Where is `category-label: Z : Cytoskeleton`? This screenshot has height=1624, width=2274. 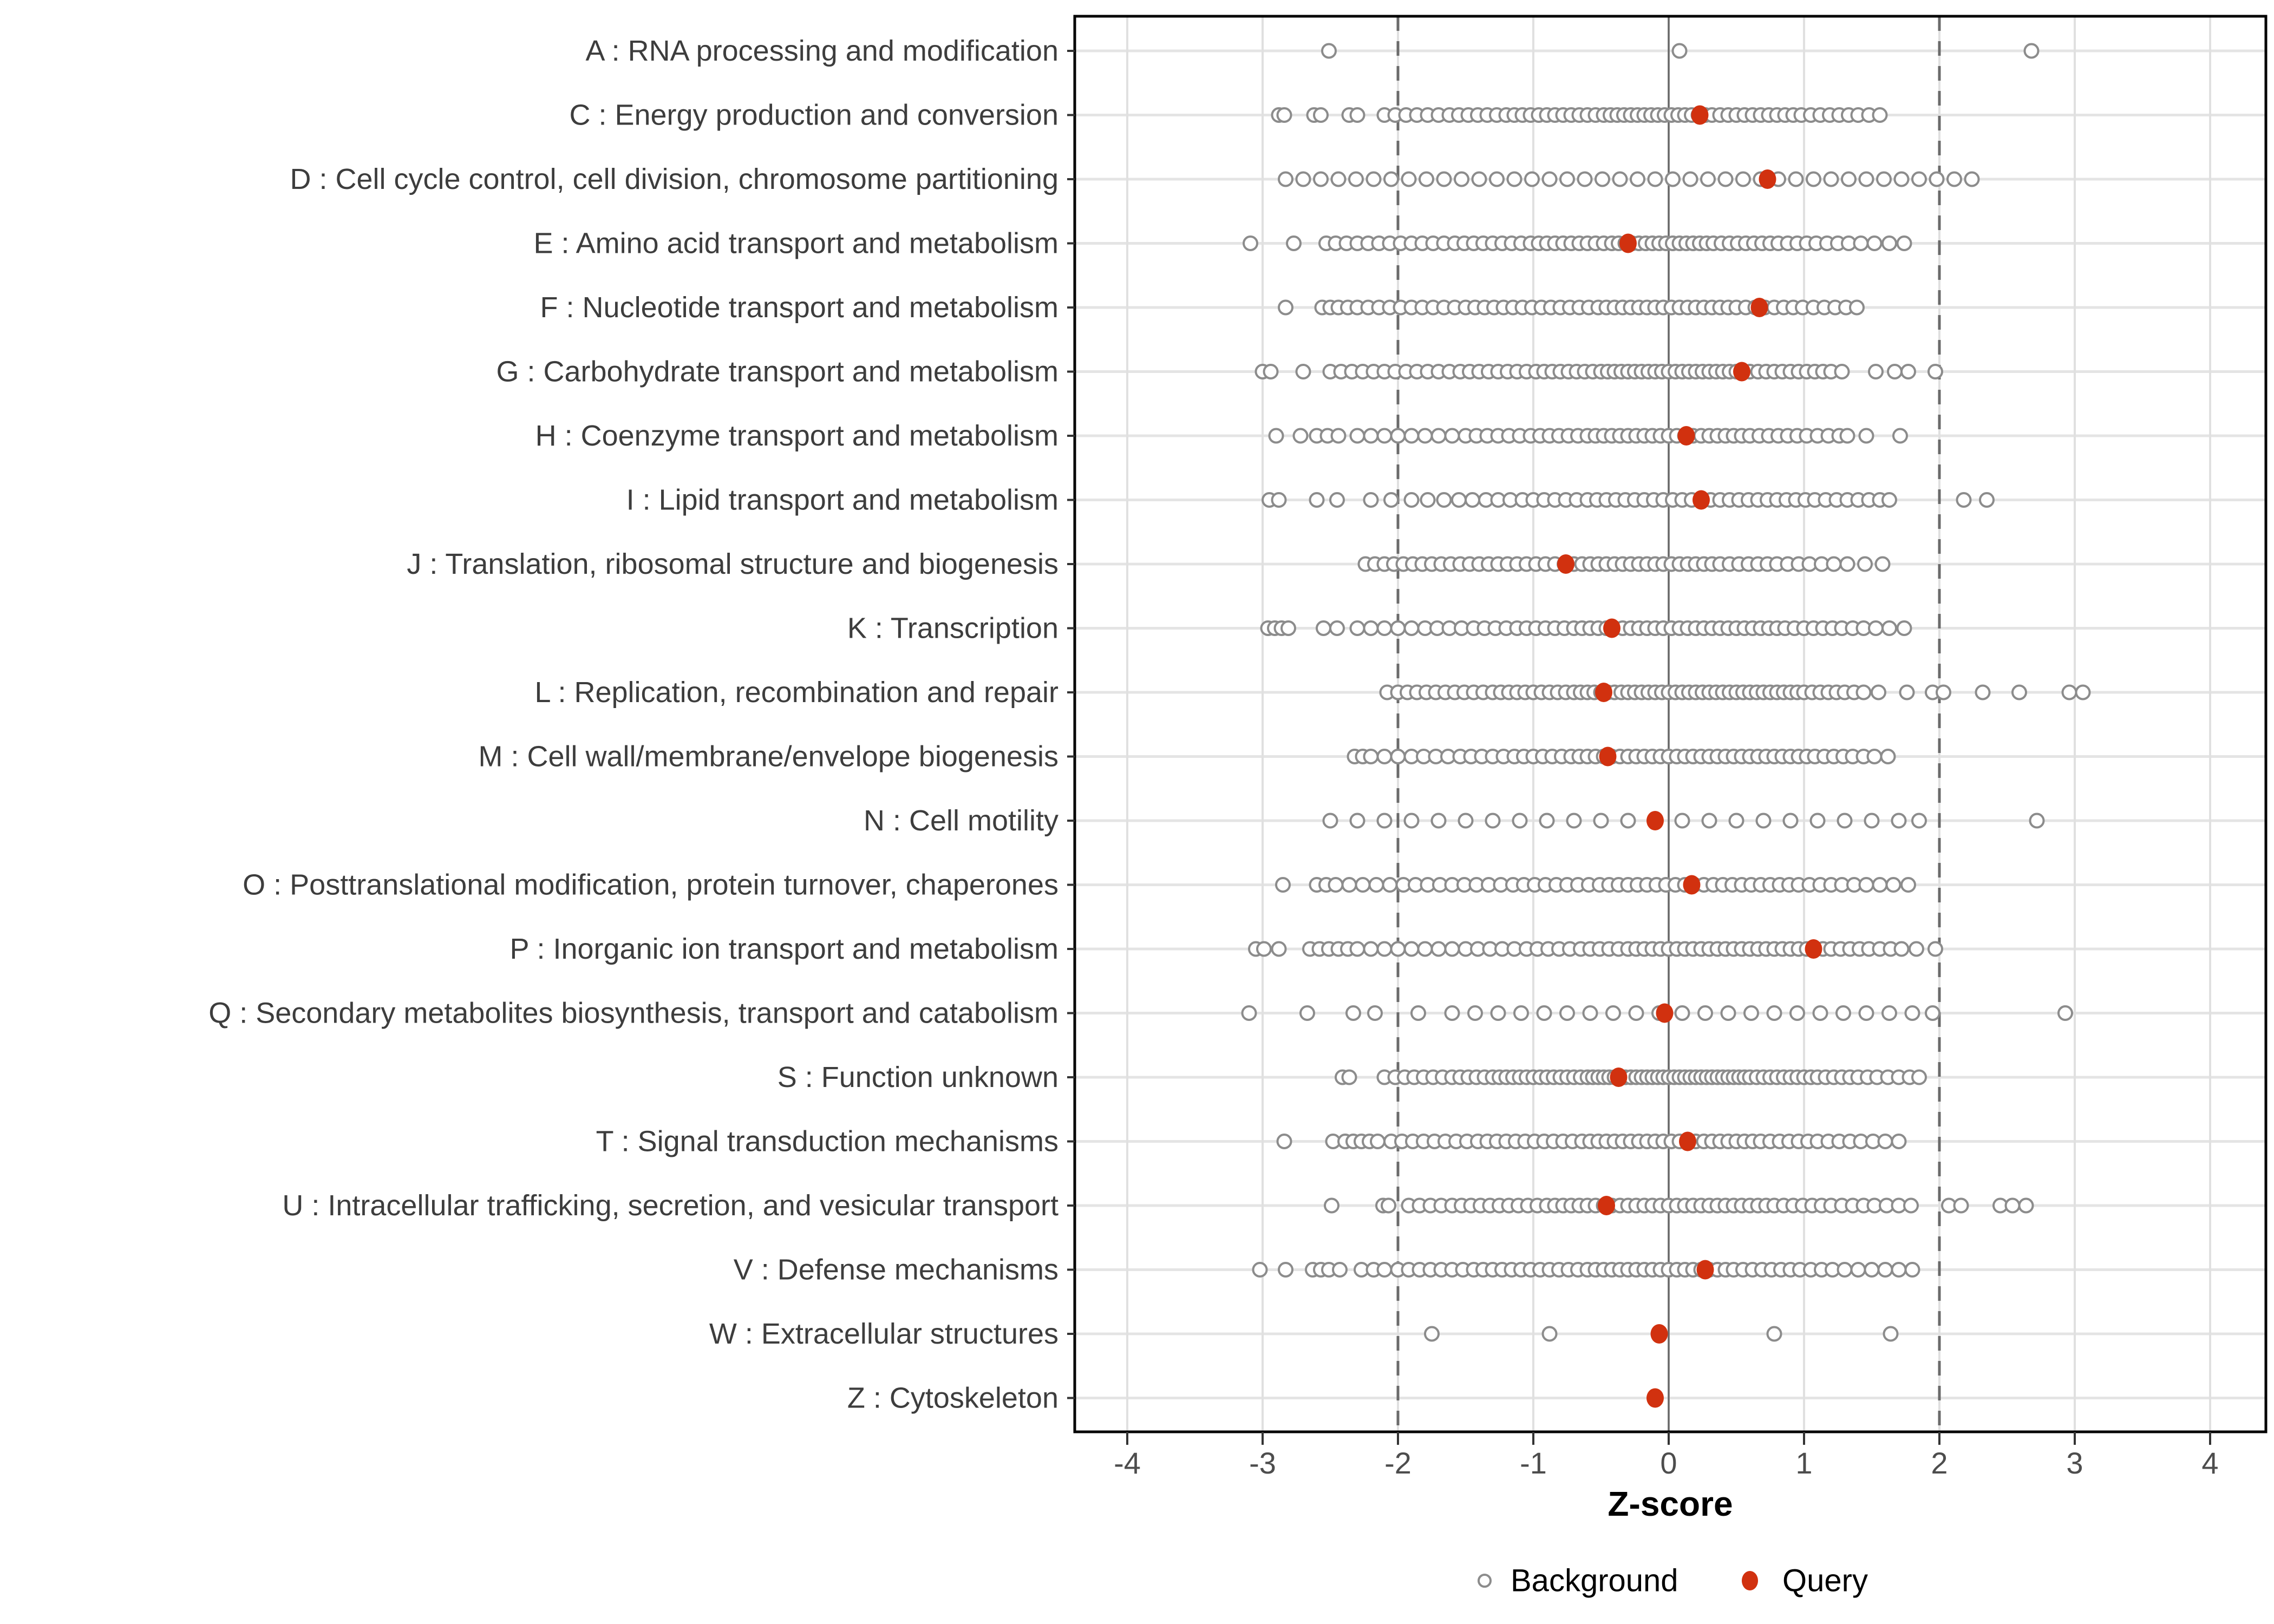 category-label: Z : Cytoskeleton is located at coordinates (953, 1398).